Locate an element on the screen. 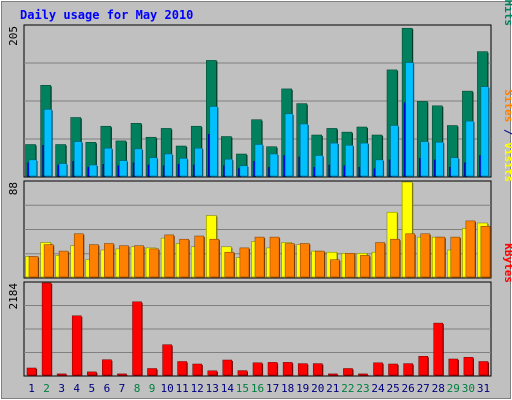 The height and width of the screenshot is (400, 512). x-tick-label: 14 is located at coordinates (228, 388).